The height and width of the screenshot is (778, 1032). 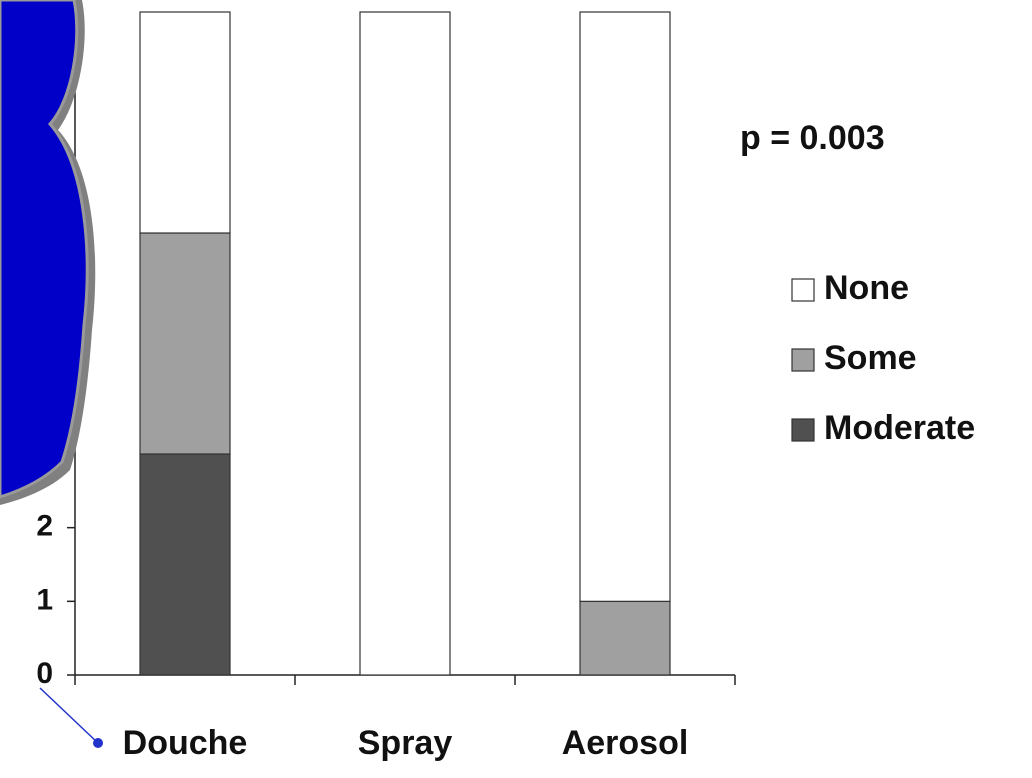 What do you see at coordinates (185, 743) in the screenshot?
I see `x-tick-label: Douche` at bounding box center [185, 743].